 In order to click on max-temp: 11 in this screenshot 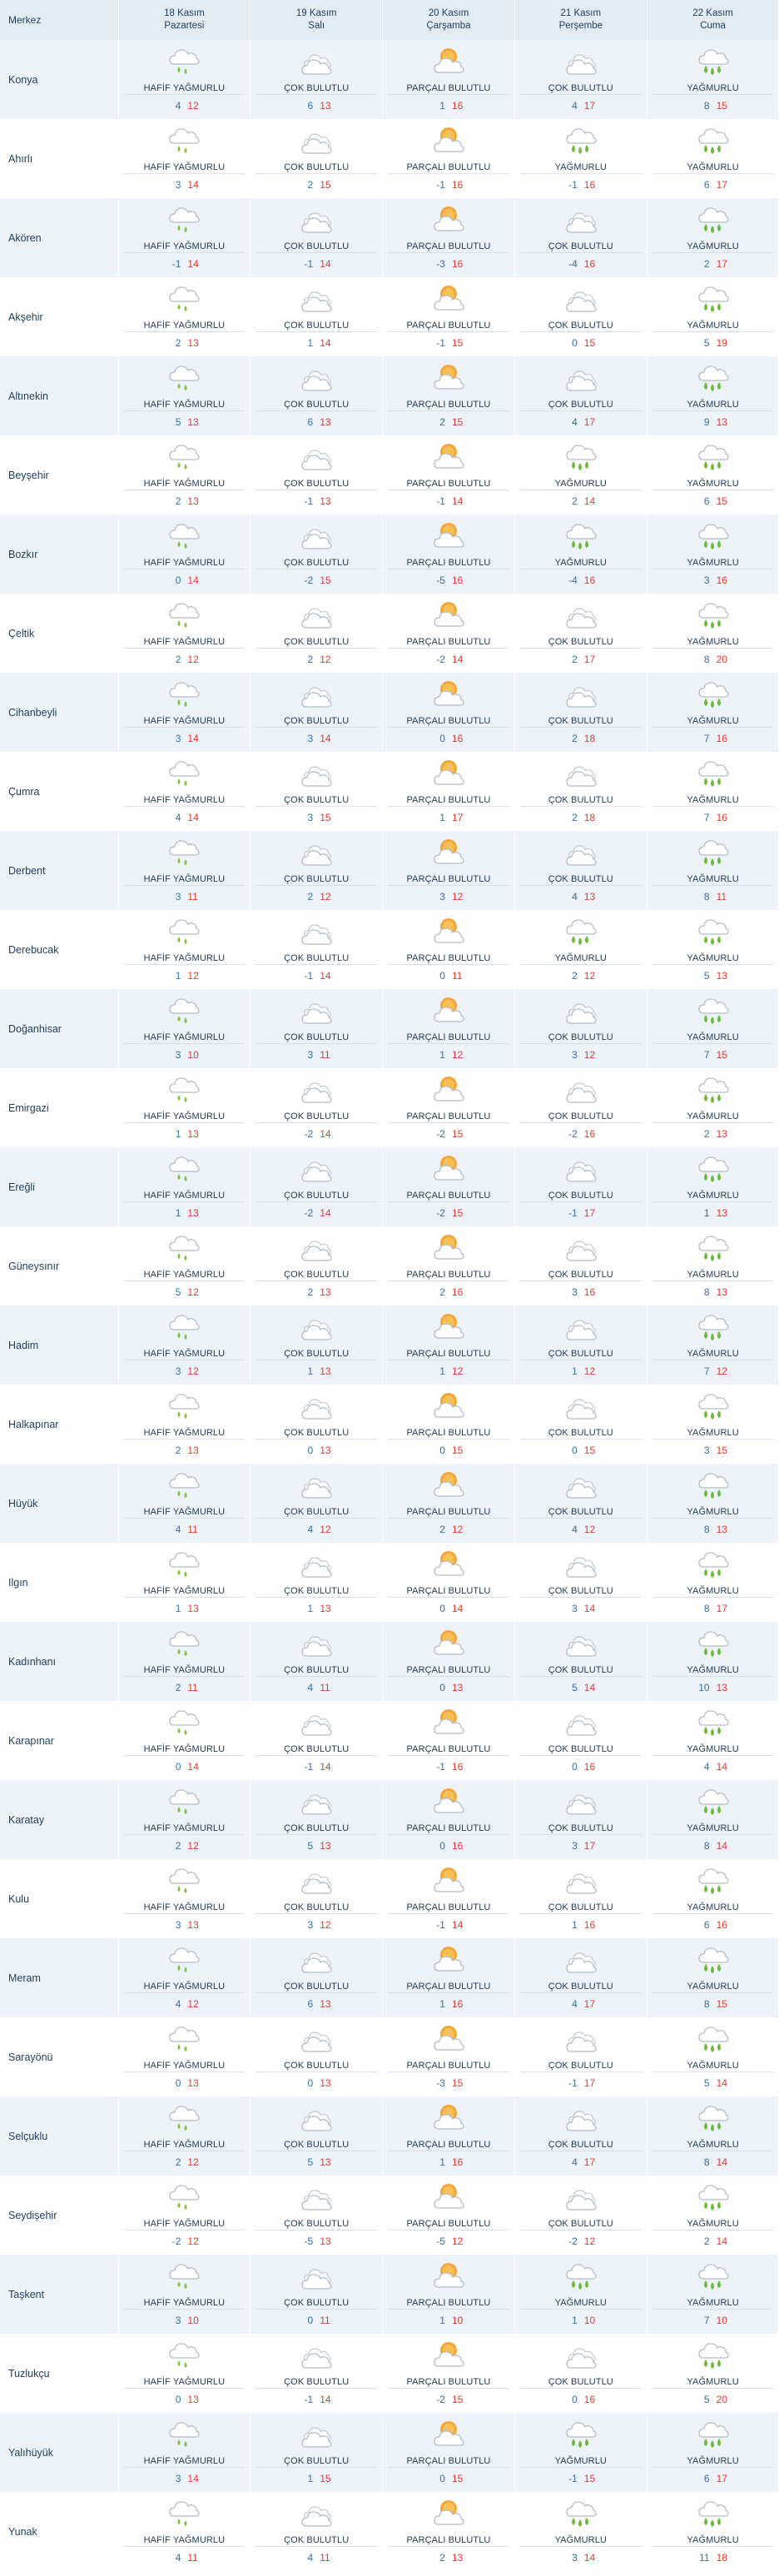, I will do `click(193, 1529)`.